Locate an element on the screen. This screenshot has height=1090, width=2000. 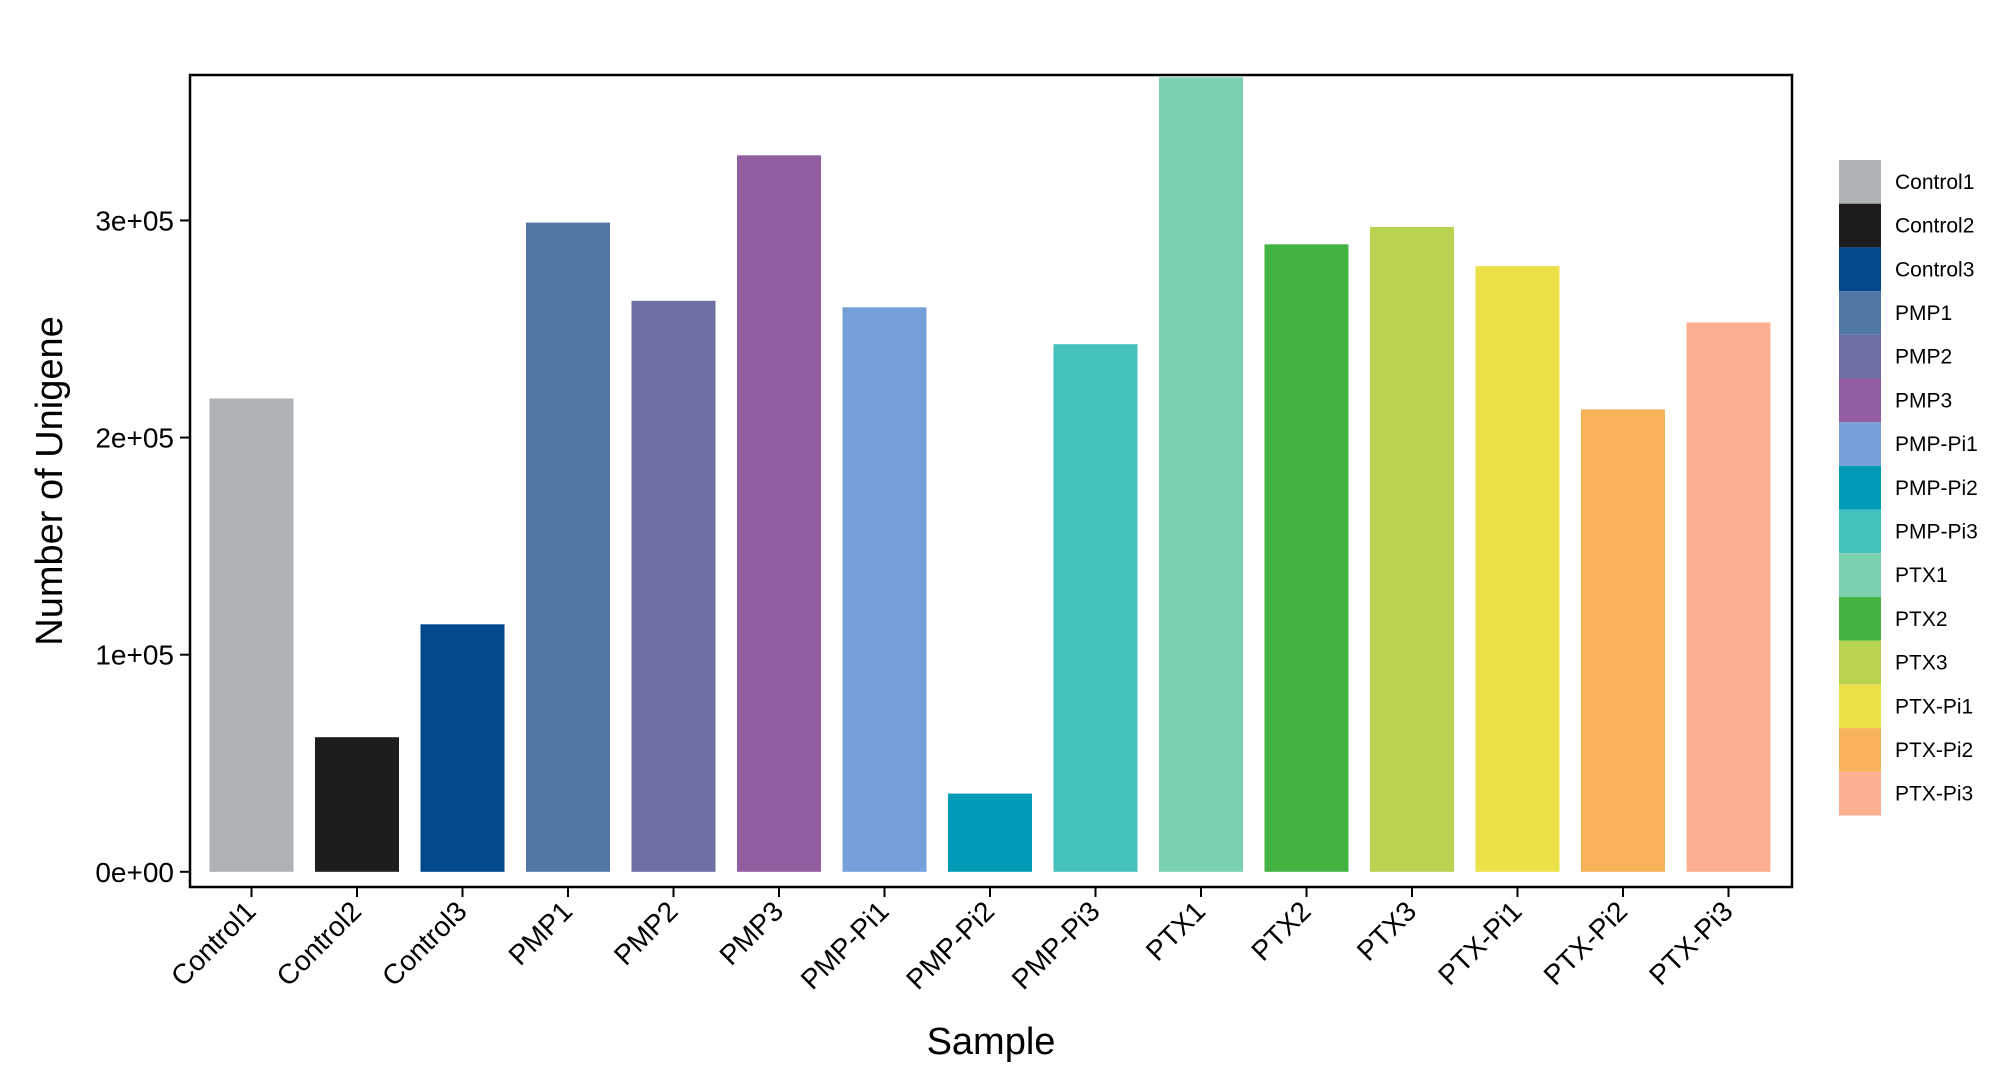
bar-ptx2 is located at coordinates (1306, 558).